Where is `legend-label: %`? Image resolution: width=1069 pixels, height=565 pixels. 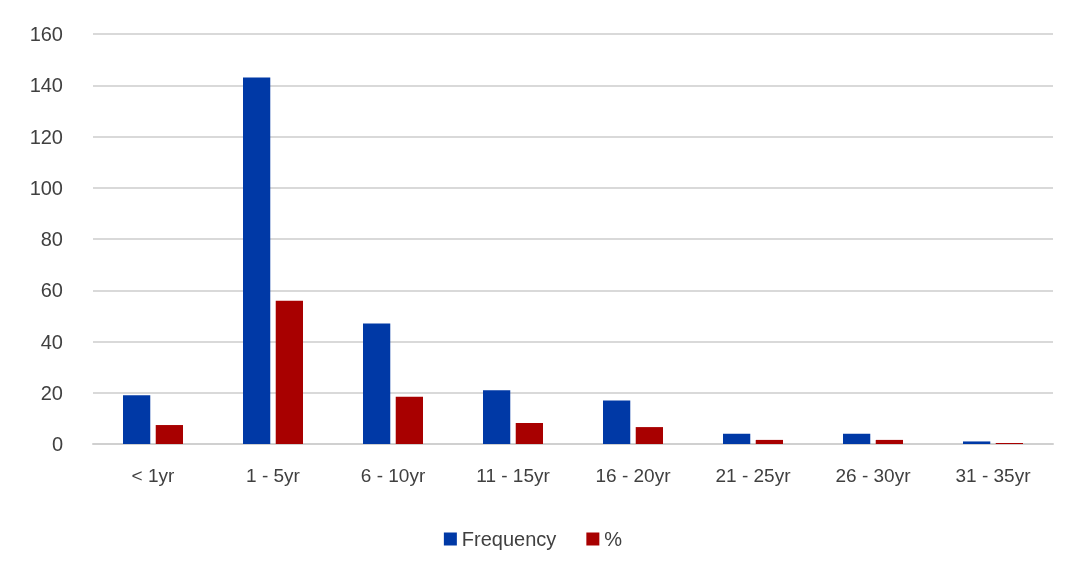 legend-label: % is located at coordinates (613, 539).